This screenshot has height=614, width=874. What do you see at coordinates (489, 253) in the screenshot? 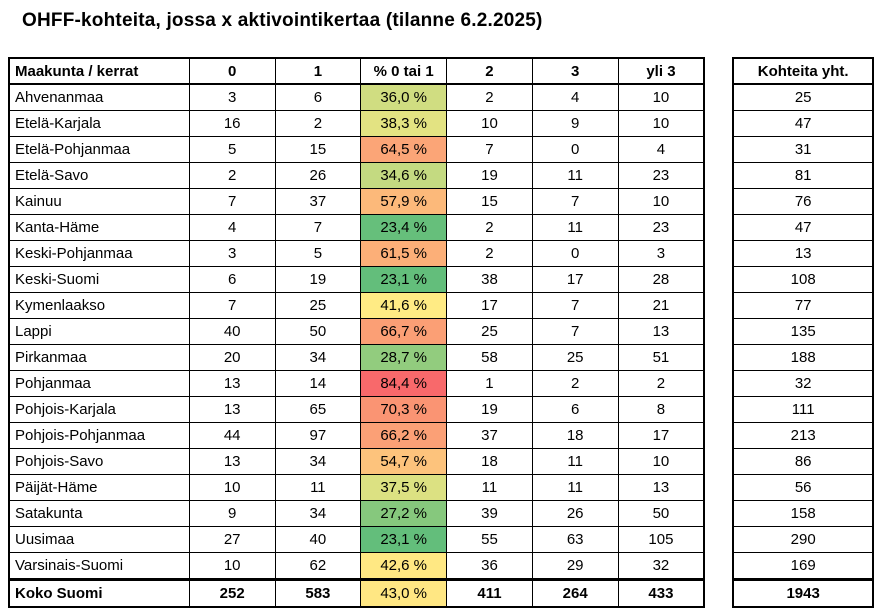
I see `count-2-cell: 2` at bounding box center [489, 253].